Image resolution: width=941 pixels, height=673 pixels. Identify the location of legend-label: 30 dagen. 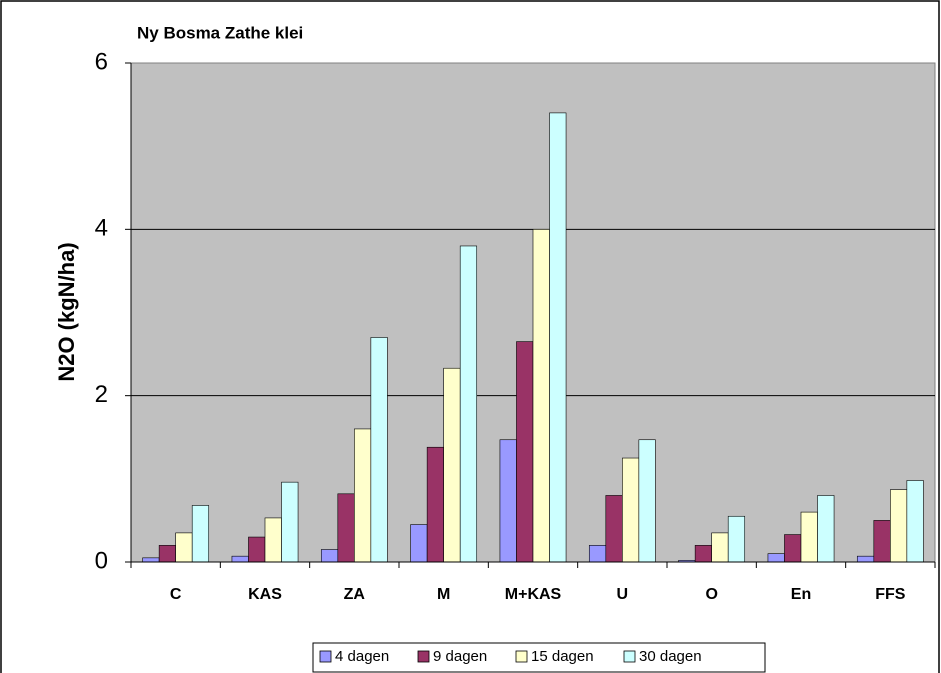
(670, 656).